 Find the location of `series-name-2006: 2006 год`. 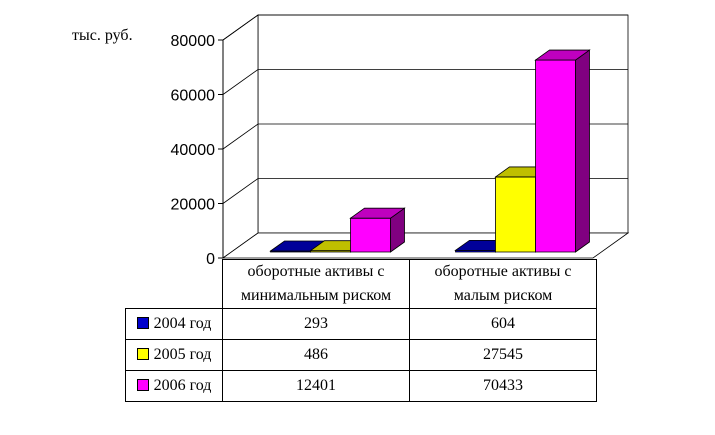

series-name-2006: 2006 год is located at coordinates (182, 385).